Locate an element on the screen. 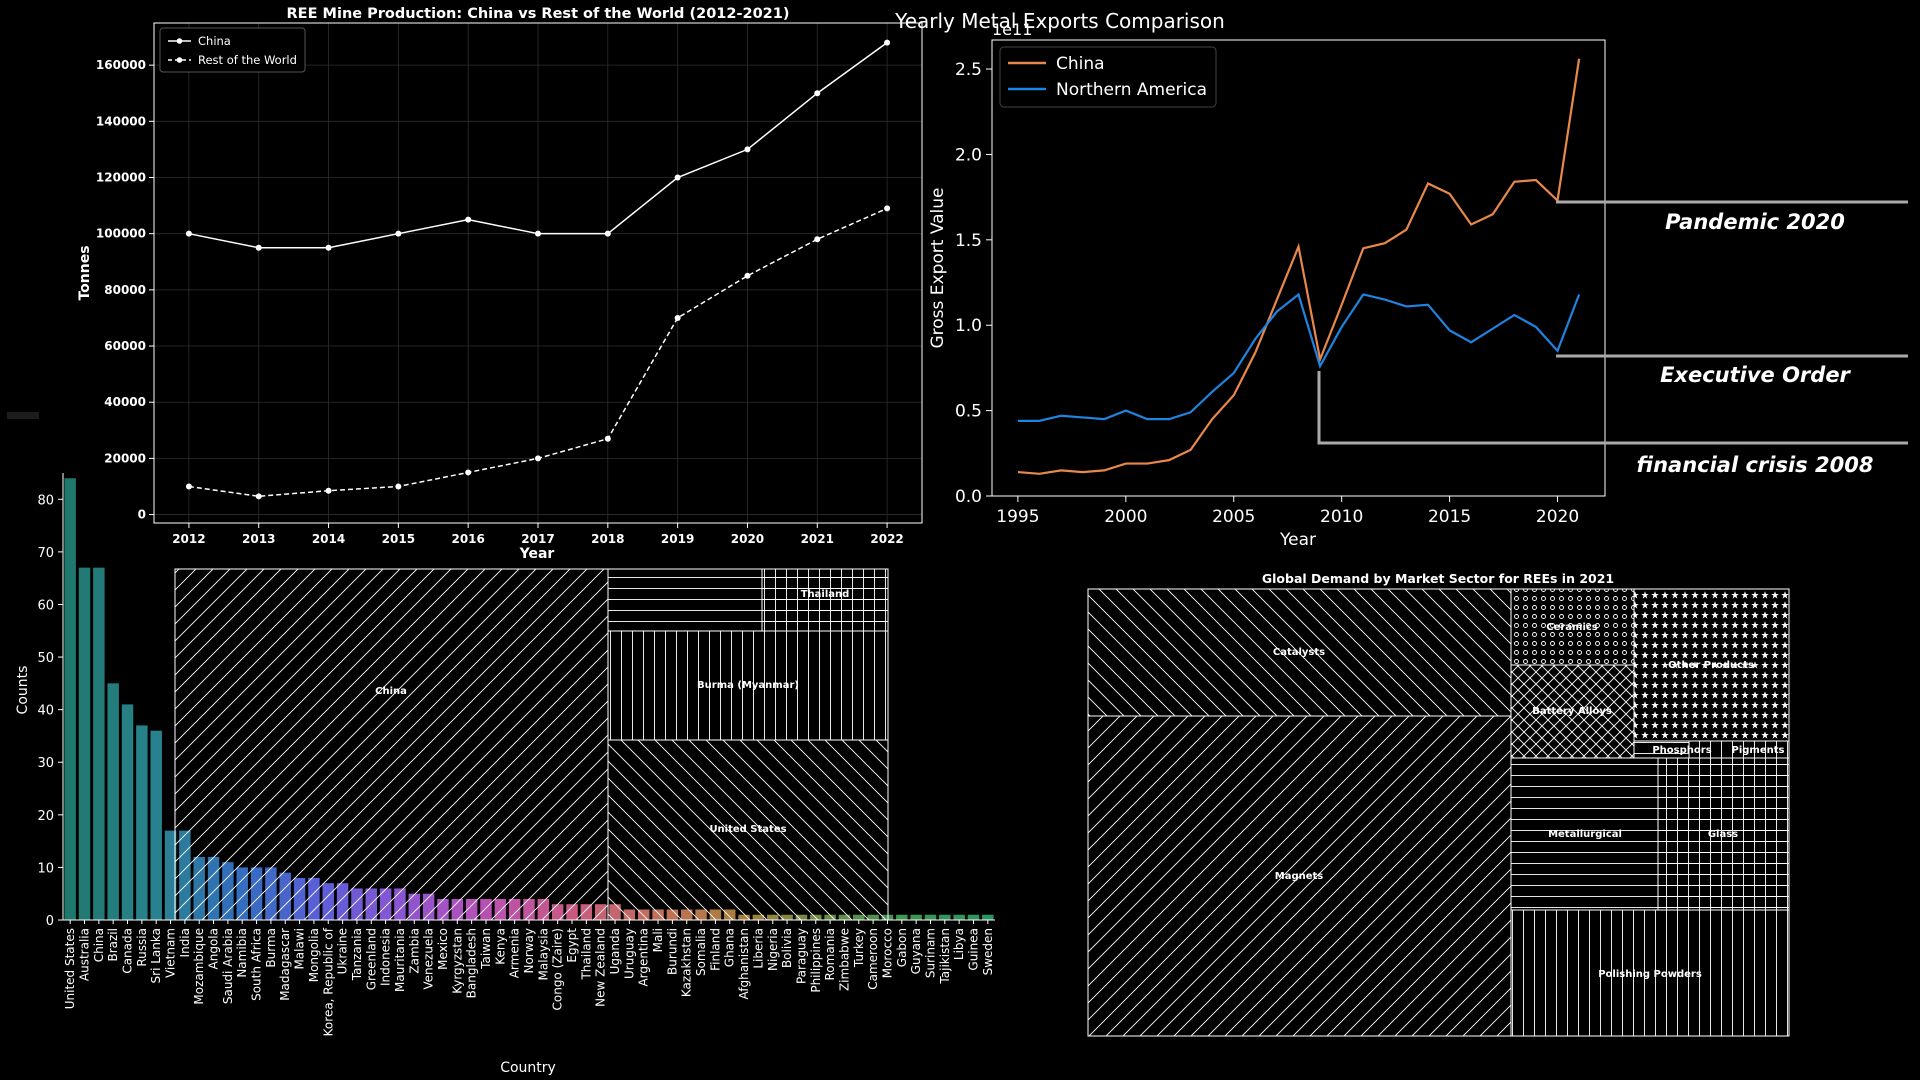 This screenshot has height=1080, width=1920. chart3-xtick-label: Burundi is located at coordinates (672, 951).